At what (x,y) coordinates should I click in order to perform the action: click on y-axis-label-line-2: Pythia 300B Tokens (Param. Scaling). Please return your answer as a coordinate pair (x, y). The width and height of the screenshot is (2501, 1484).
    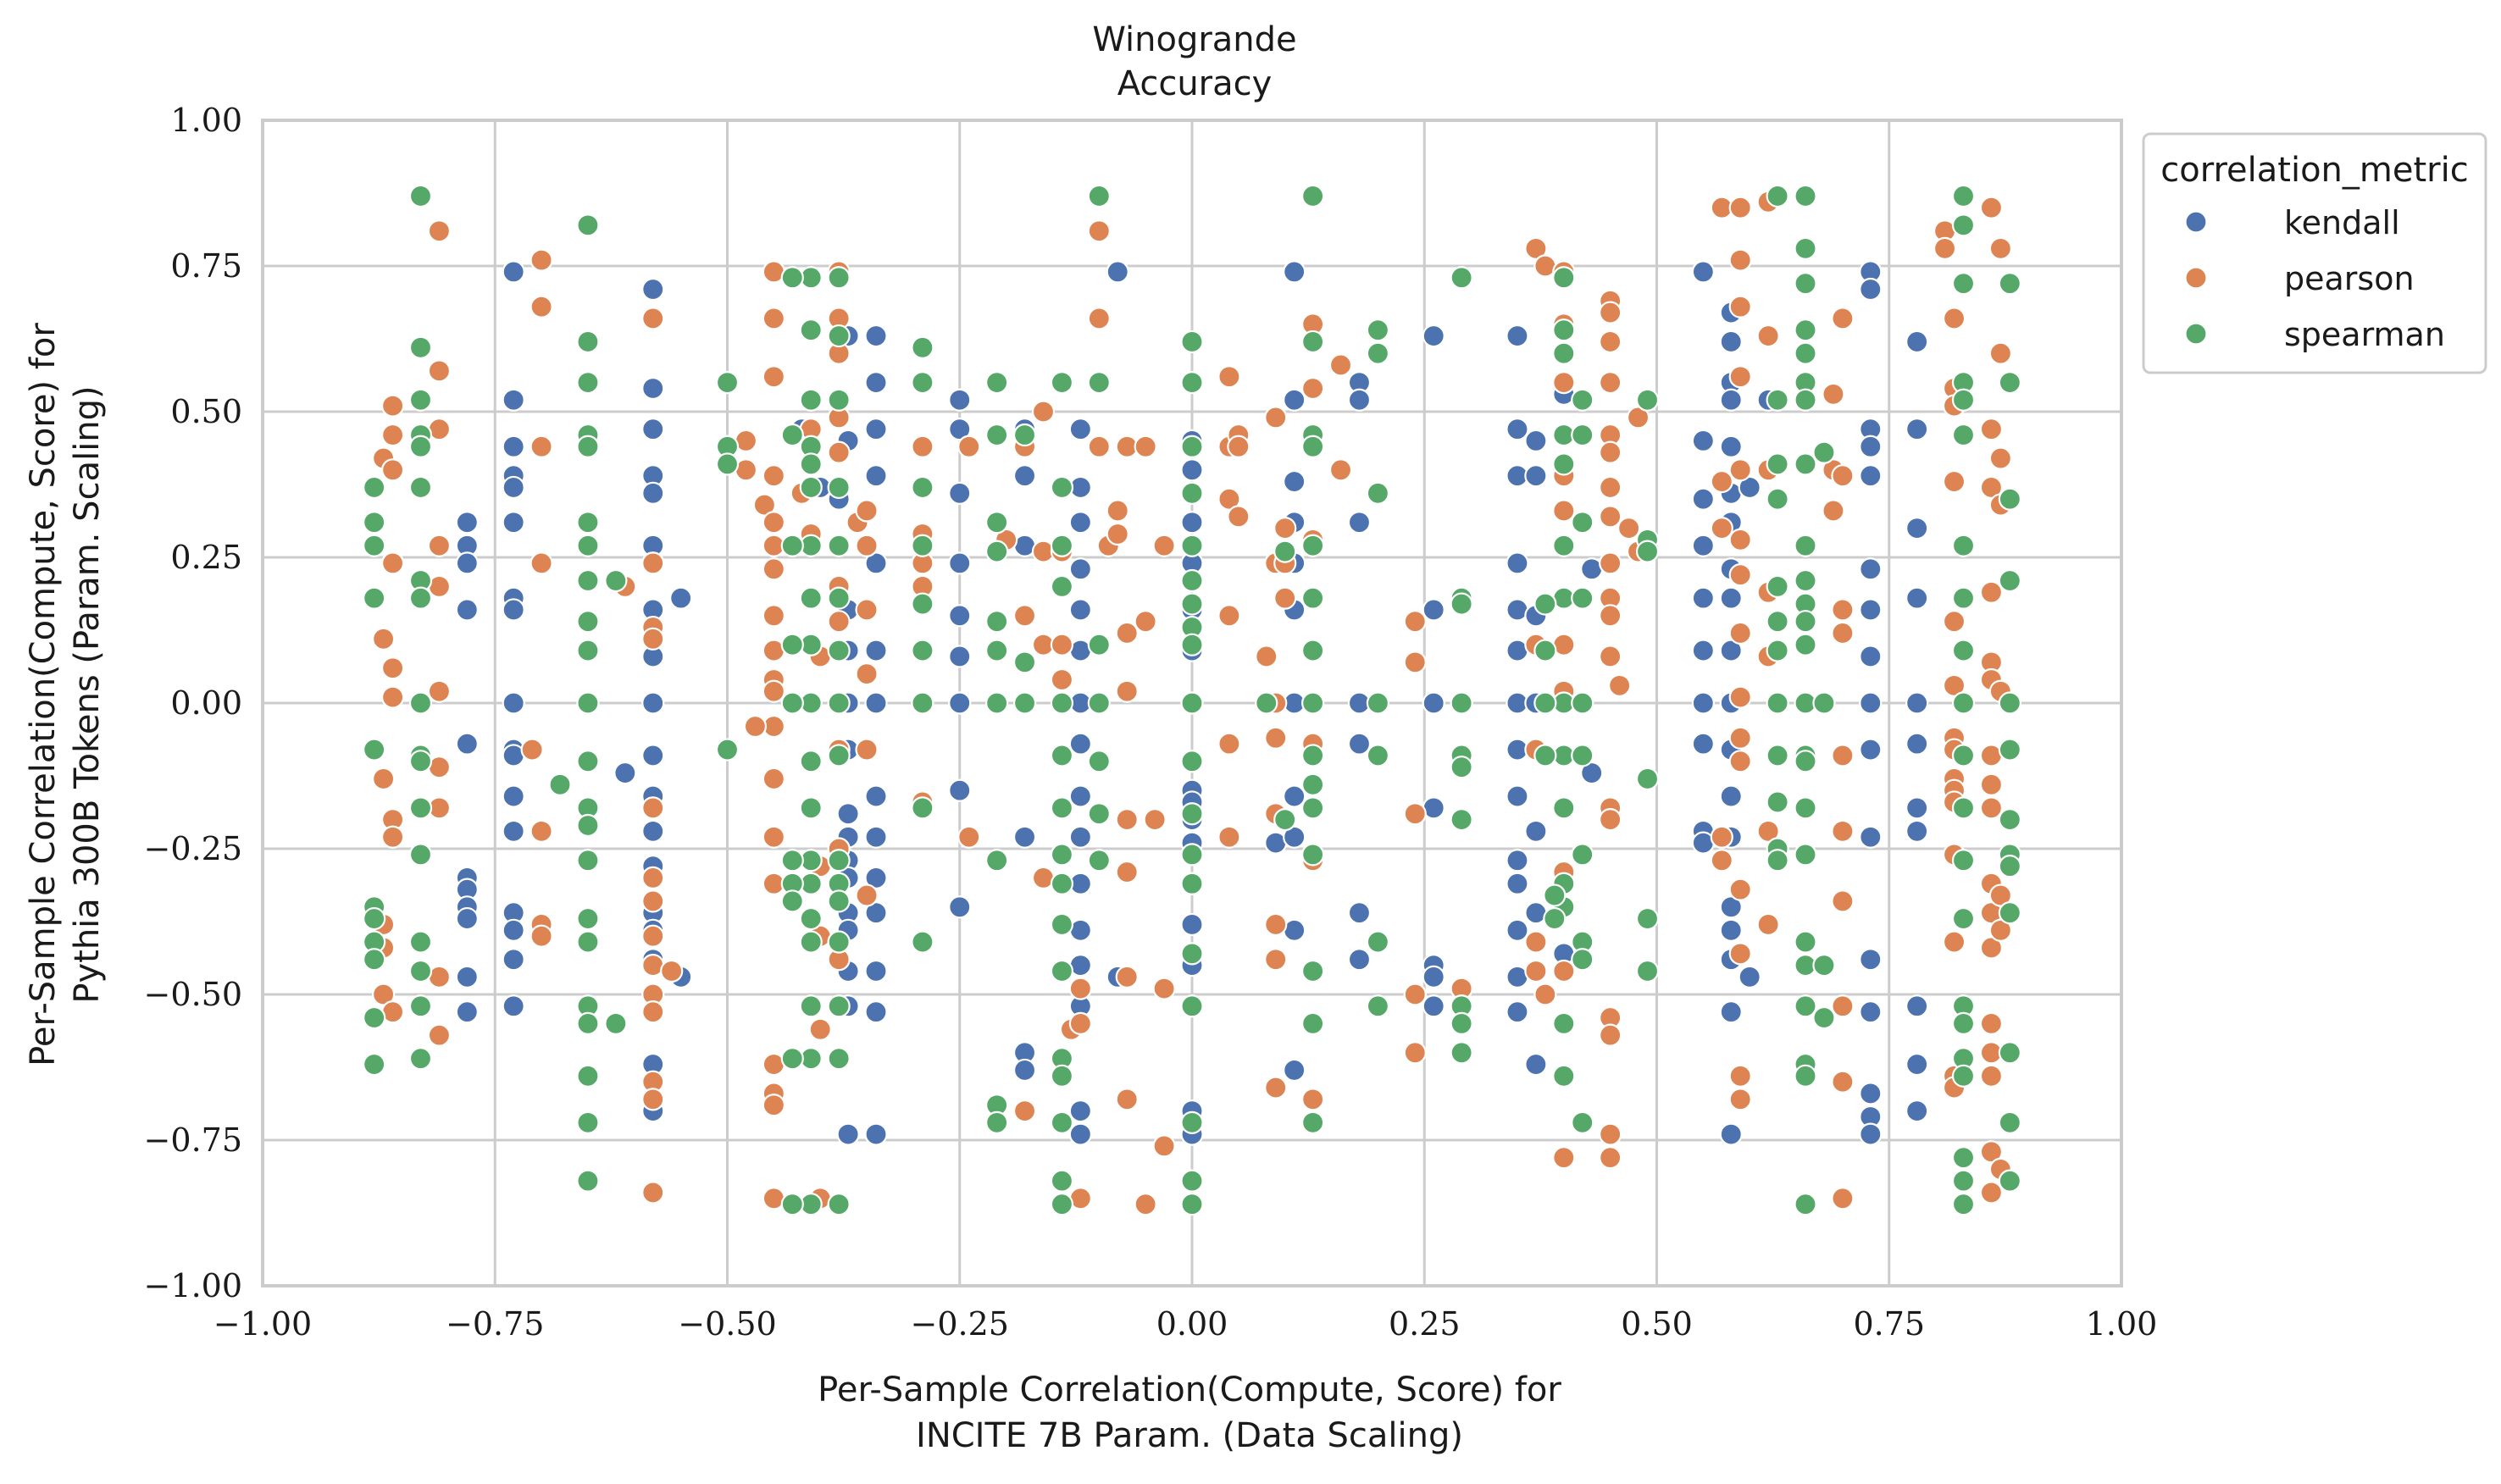
    Looking at the image, I should click on (87, 694).